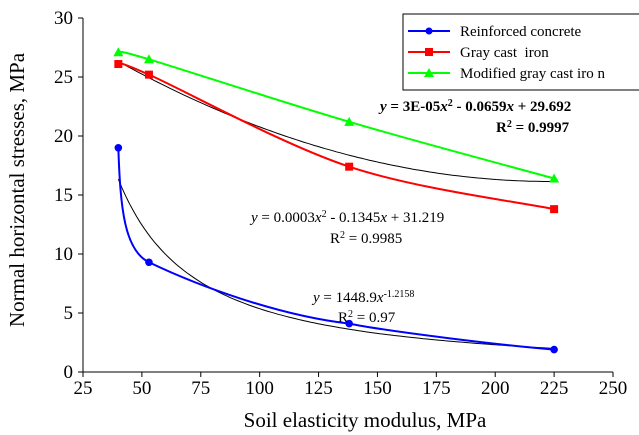 The width and height of the screenshot is (639, 435). What do you see at coordinates (495, 388) in the screenshot?
I see `x-tick-label: 200` at bounding box center [495, 388].